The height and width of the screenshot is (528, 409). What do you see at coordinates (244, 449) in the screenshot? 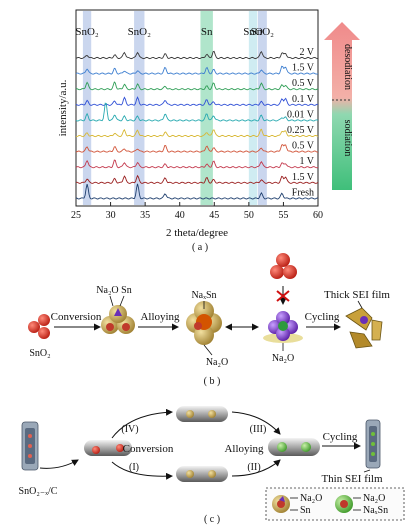
I see `alloying-label-c: Alloying` at bounding box center [244, 449].